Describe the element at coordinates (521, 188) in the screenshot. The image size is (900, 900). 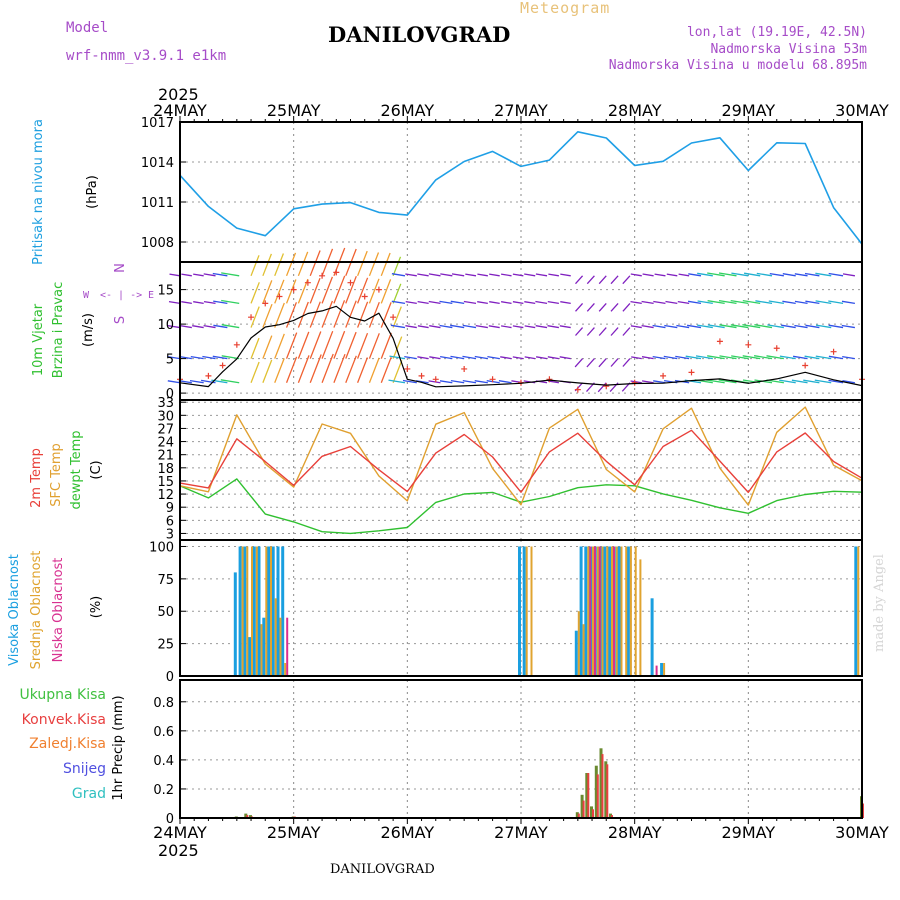
I see `pressure-line` at that location.